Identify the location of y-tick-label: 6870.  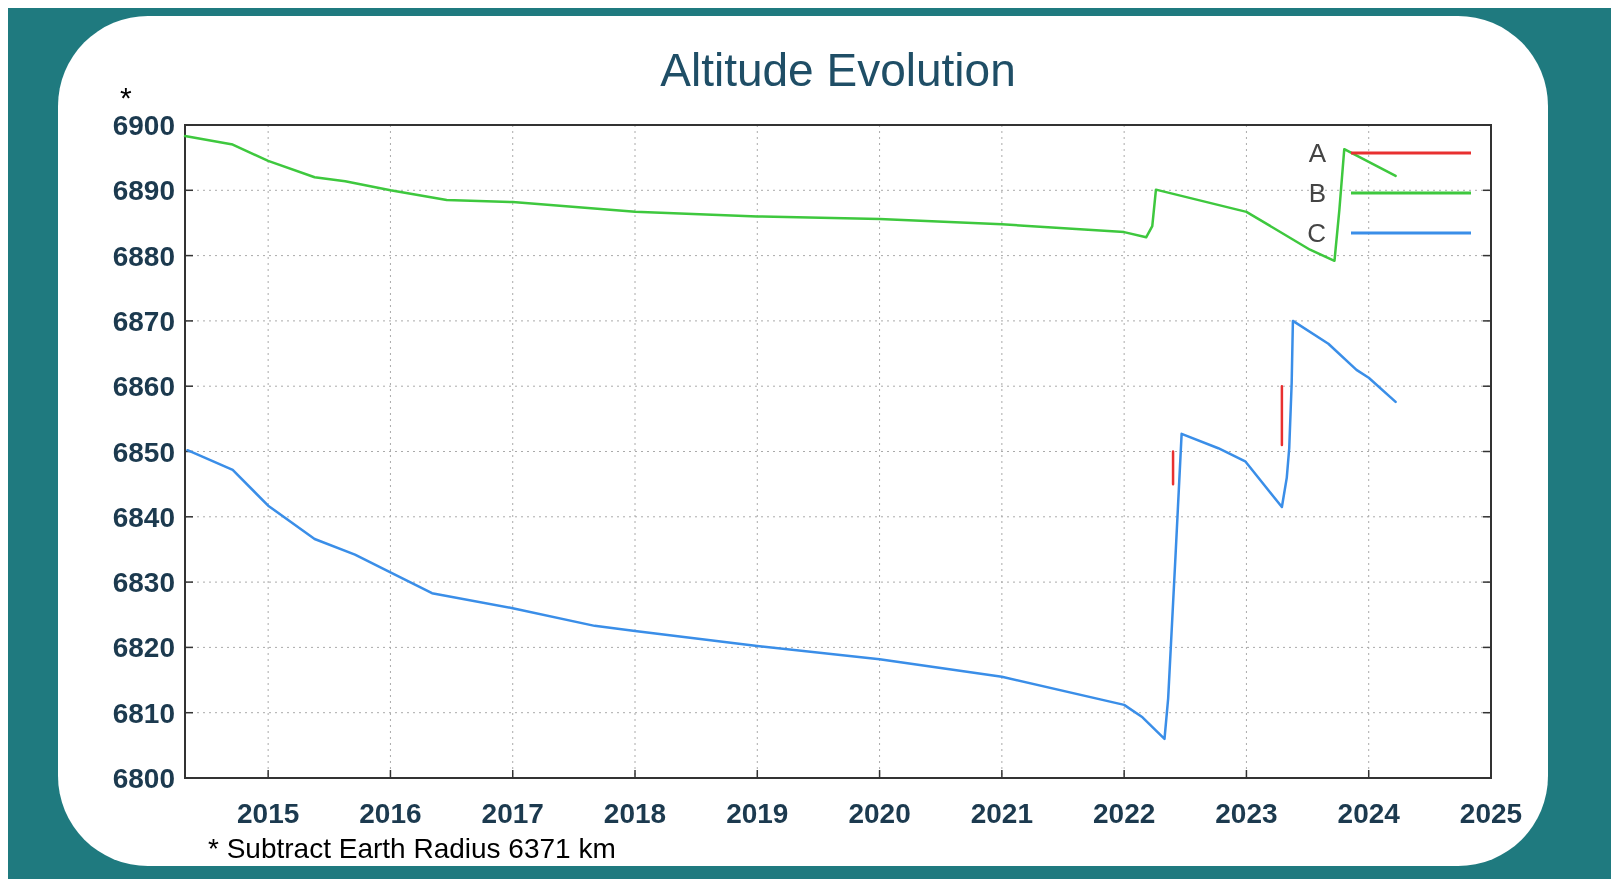
(143, 321).